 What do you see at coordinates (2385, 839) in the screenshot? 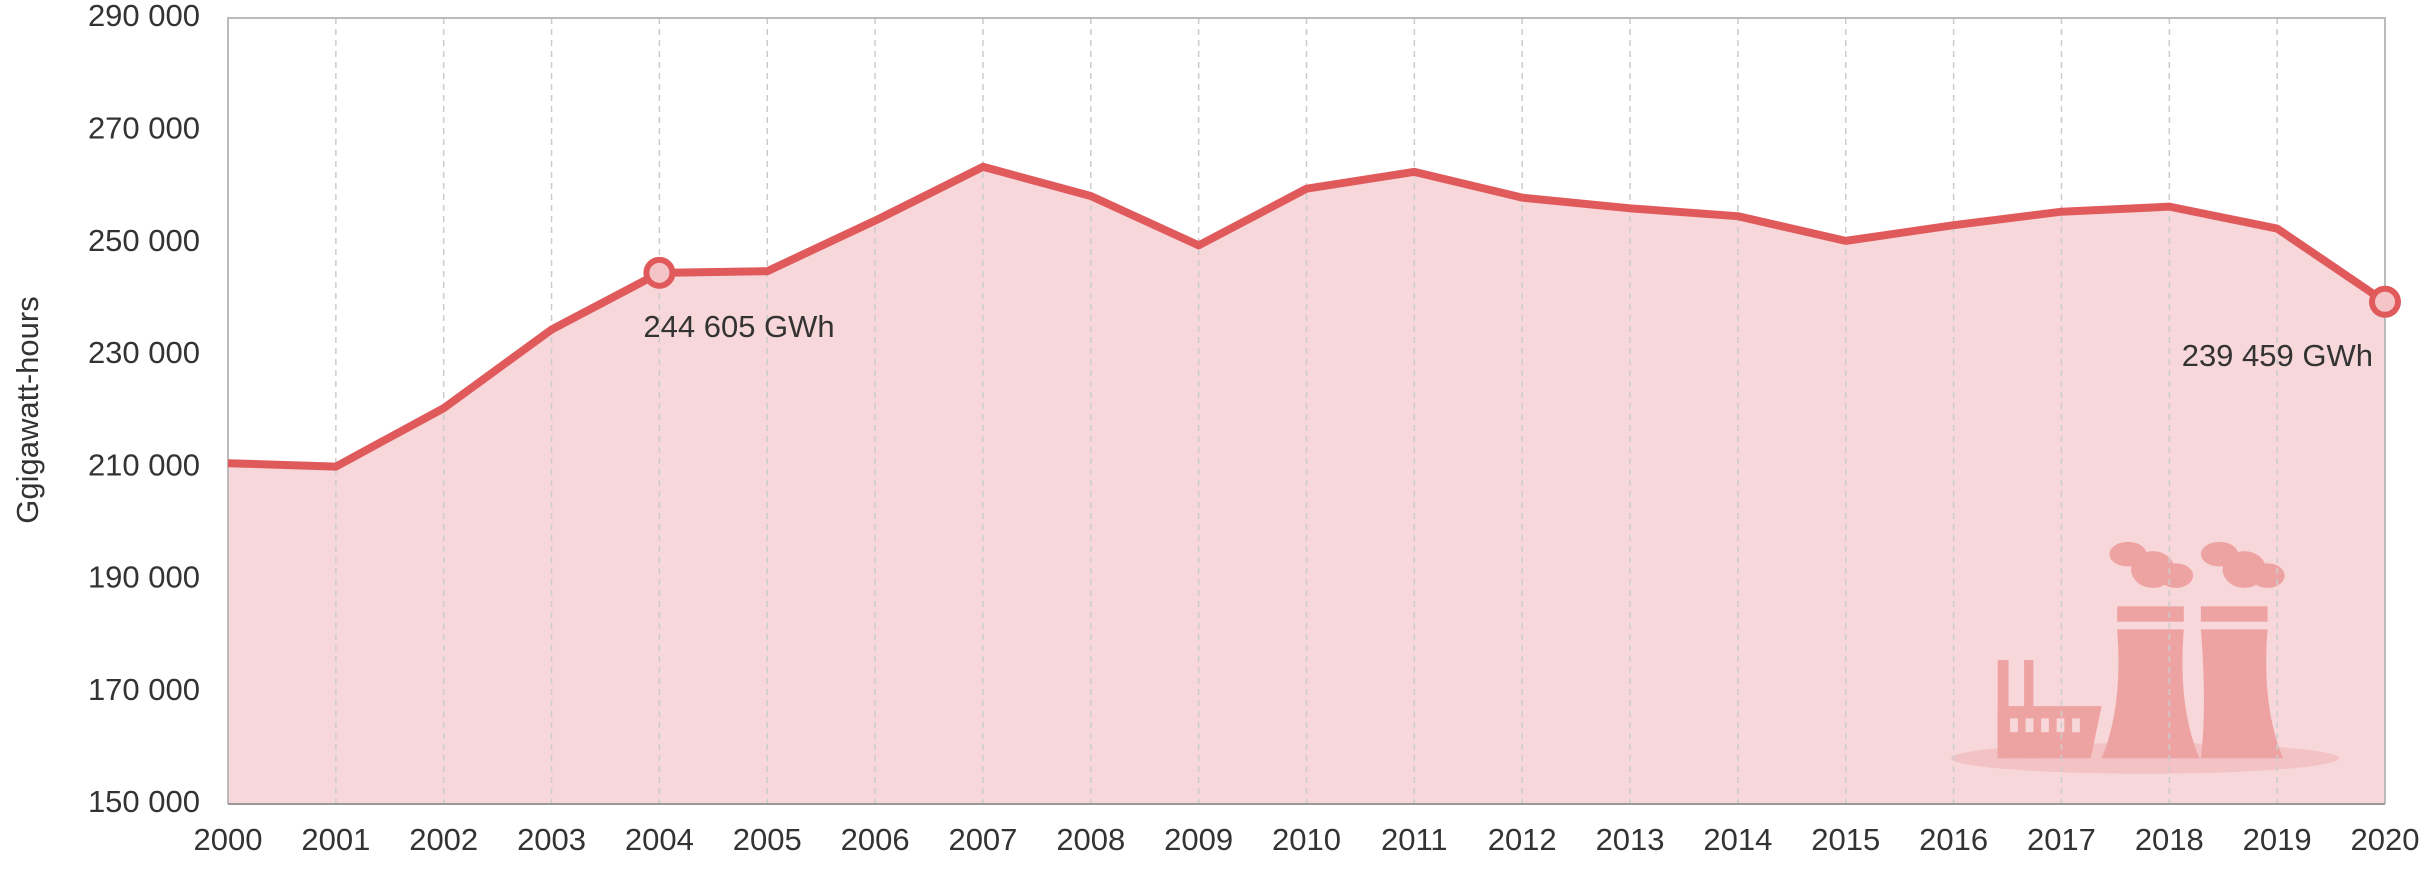
I see `x-tick-label: 2020` at bounding box center [2385, 839].